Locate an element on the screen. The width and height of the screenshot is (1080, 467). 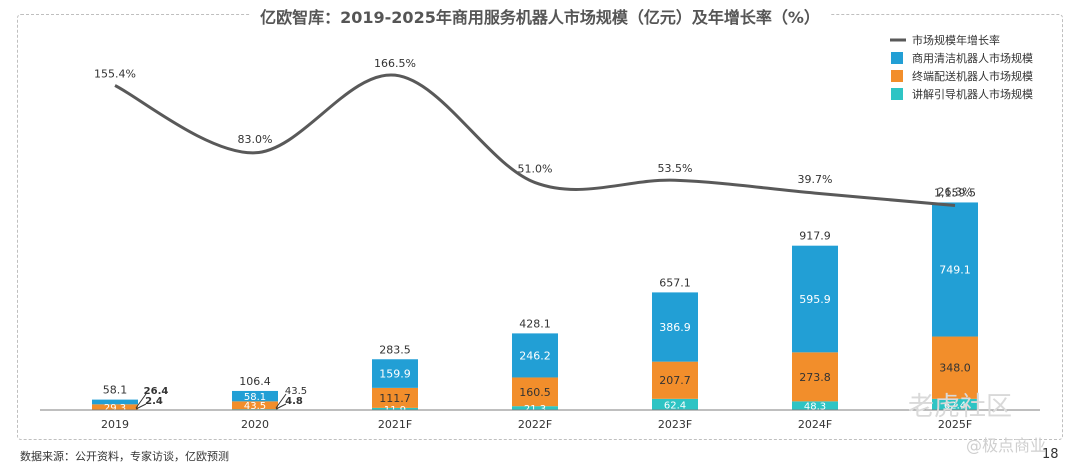
bar-total-label: 657.1 is located at coordinates (675, 282).